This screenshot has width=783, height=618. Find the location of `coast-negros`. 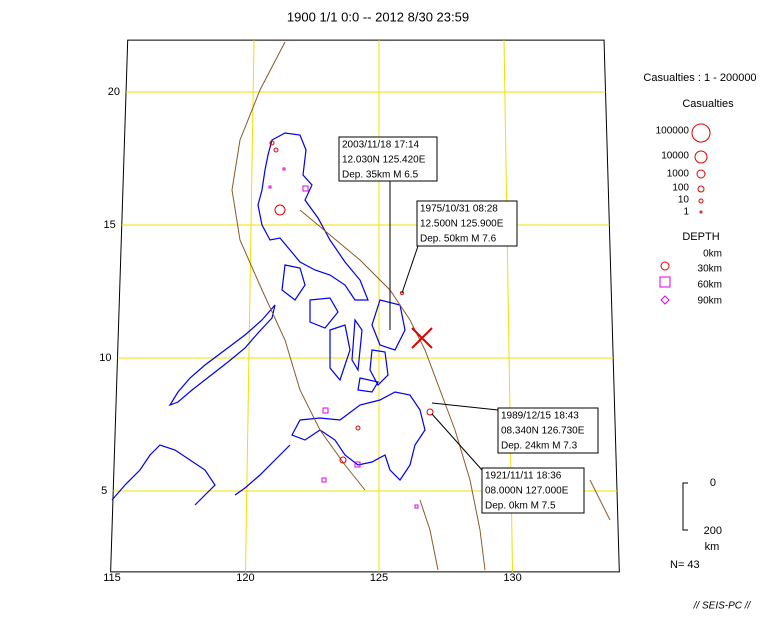

coast-negros is located at coordinates (340, 353).